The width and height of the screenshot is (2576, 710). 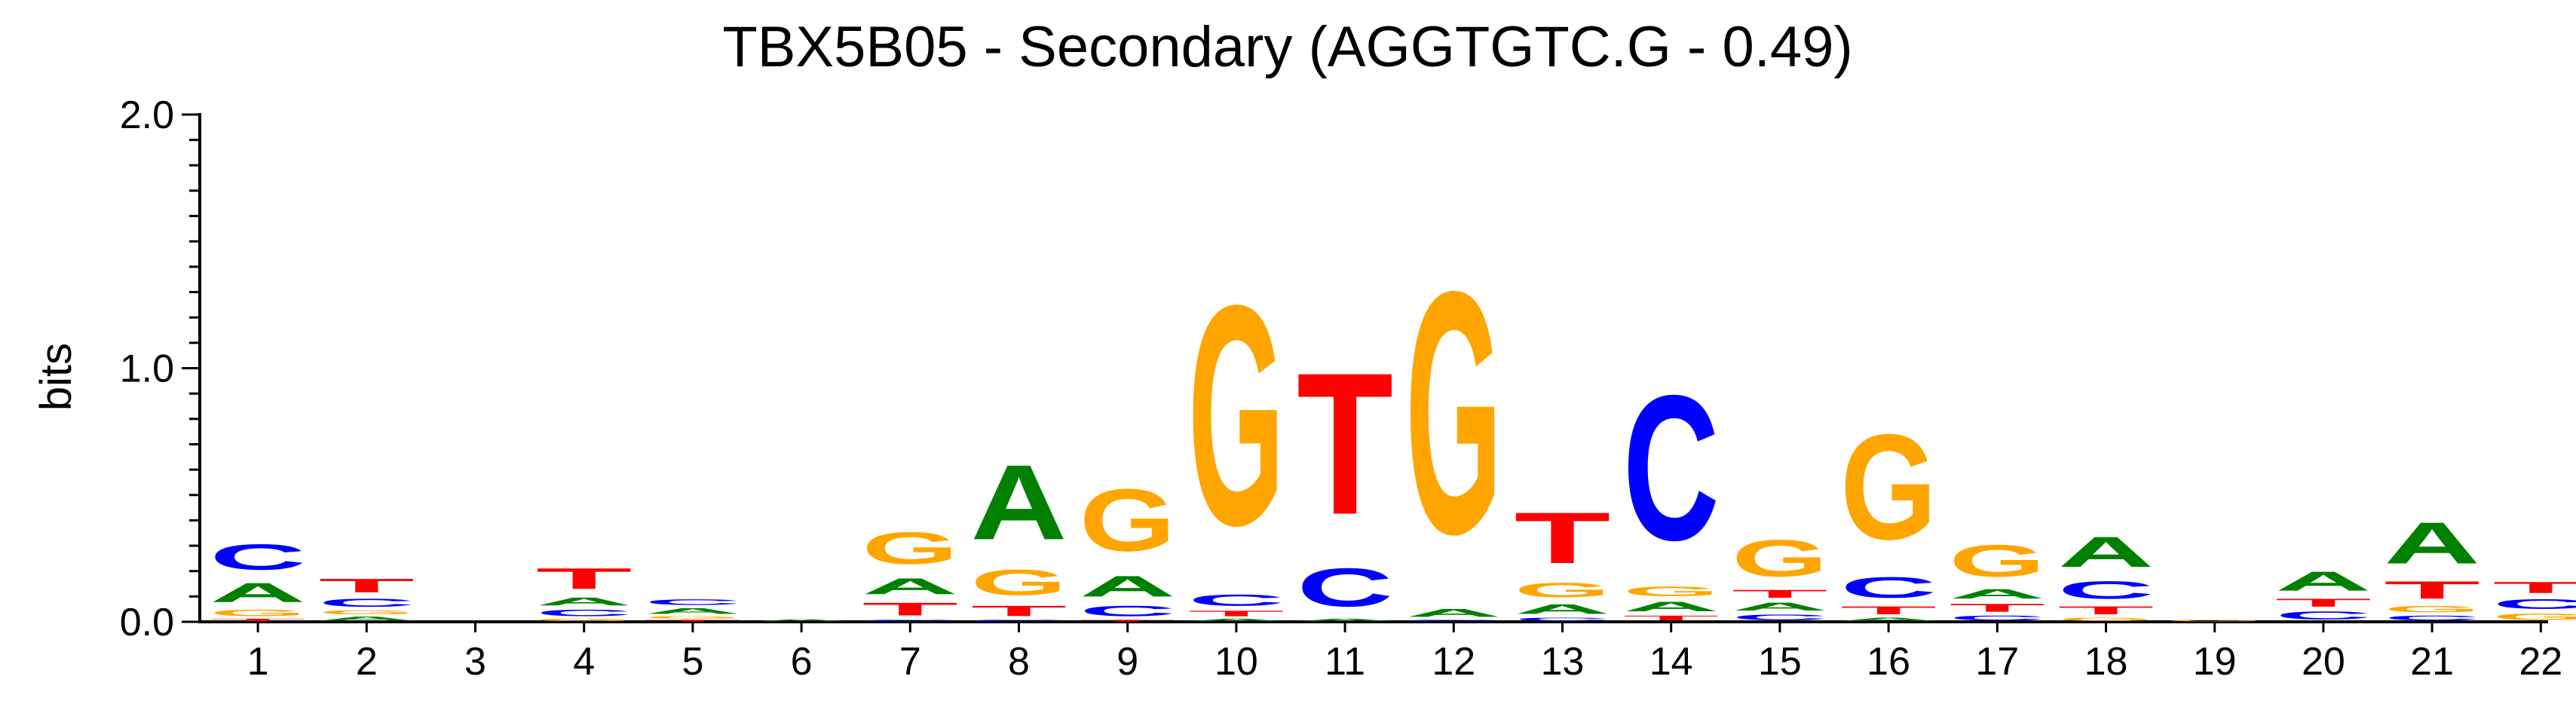 I want to click on x-tick-label: 5, so click(x=692, y=662).